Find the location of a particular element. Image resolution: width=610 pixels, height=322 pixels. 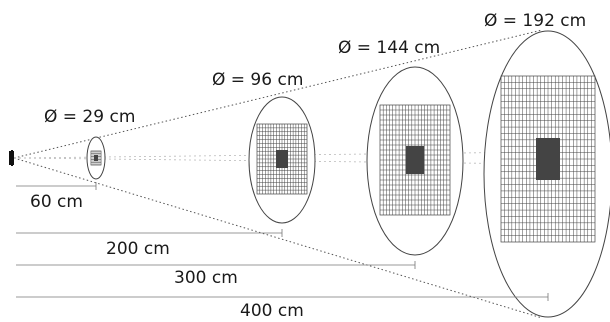

distance-label-400: 400 cm is located at coordinates (272, 311).